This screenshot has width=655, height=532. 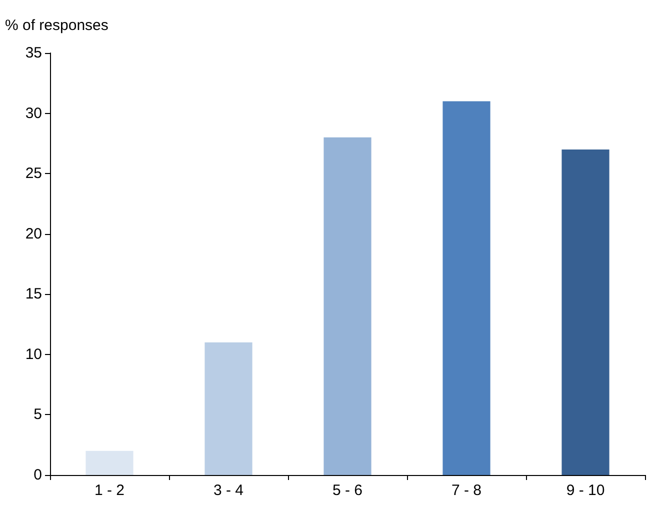 I want to click on x-tick-label: 7 - 8, so click(x=466, y=490).